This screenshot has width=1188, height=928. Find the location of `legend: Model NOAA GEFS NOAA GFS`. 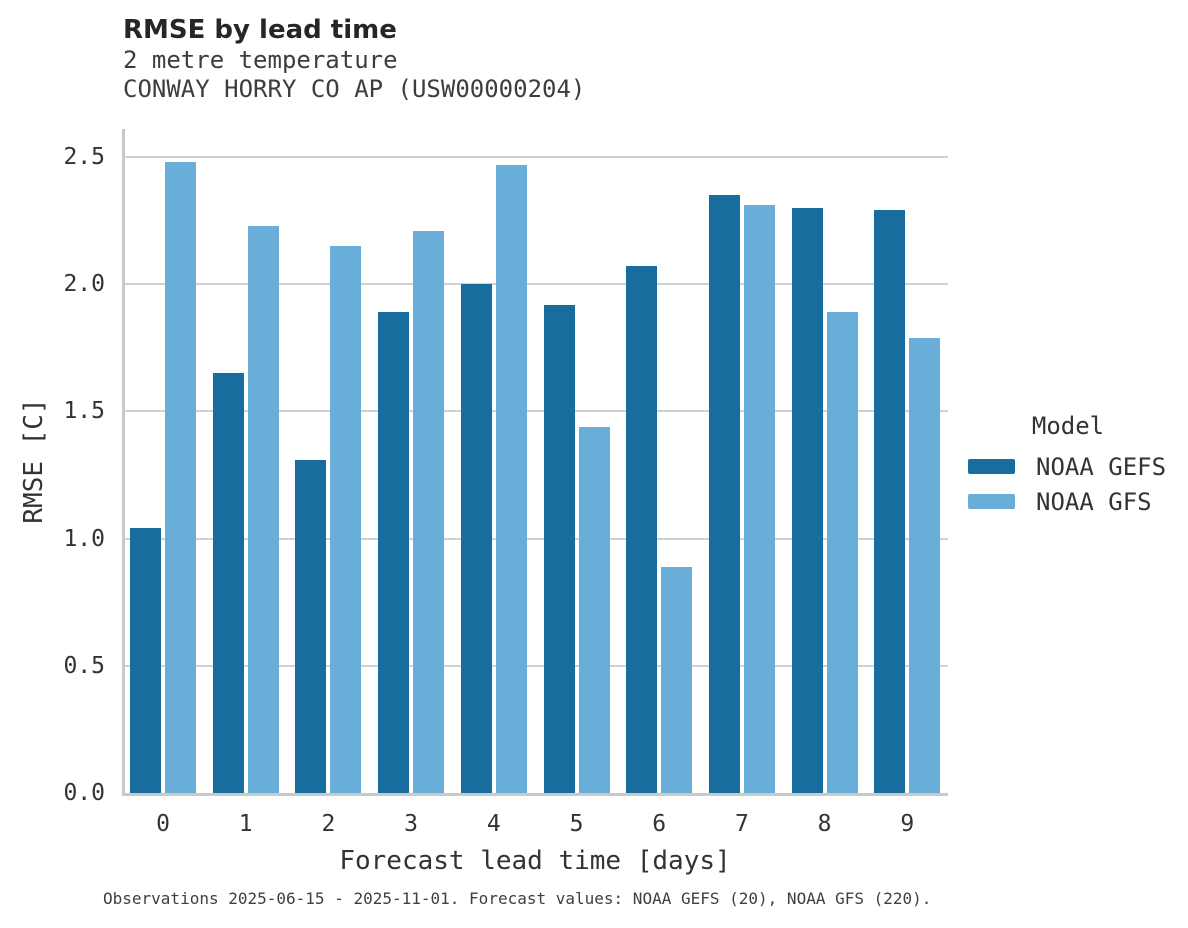

legend: Model NOAA GEFS NOAA GFS is located at coordinates (1068, 465).